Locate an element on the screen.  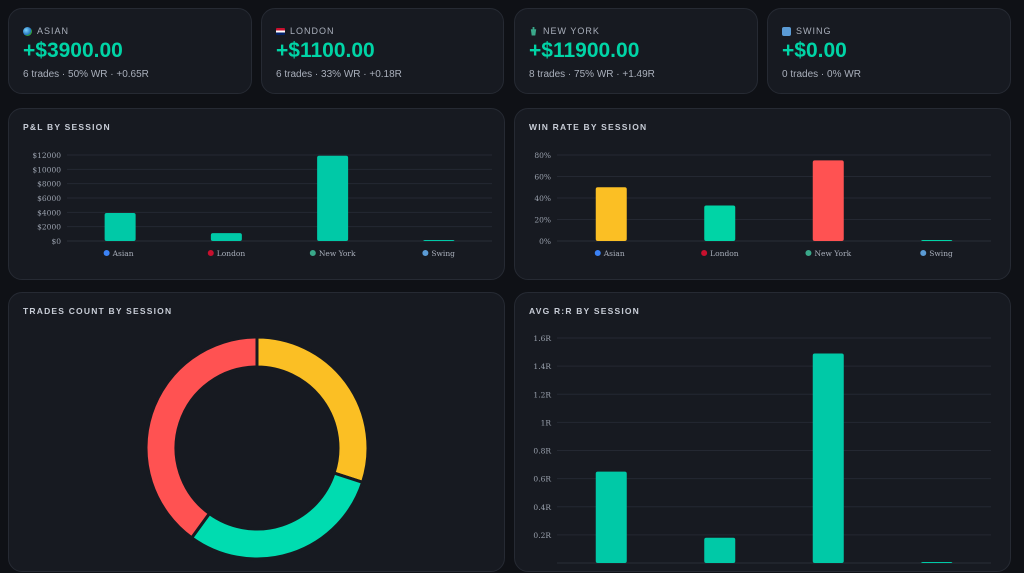
y-tick-label: 60% is located at coordinates (542, 177).